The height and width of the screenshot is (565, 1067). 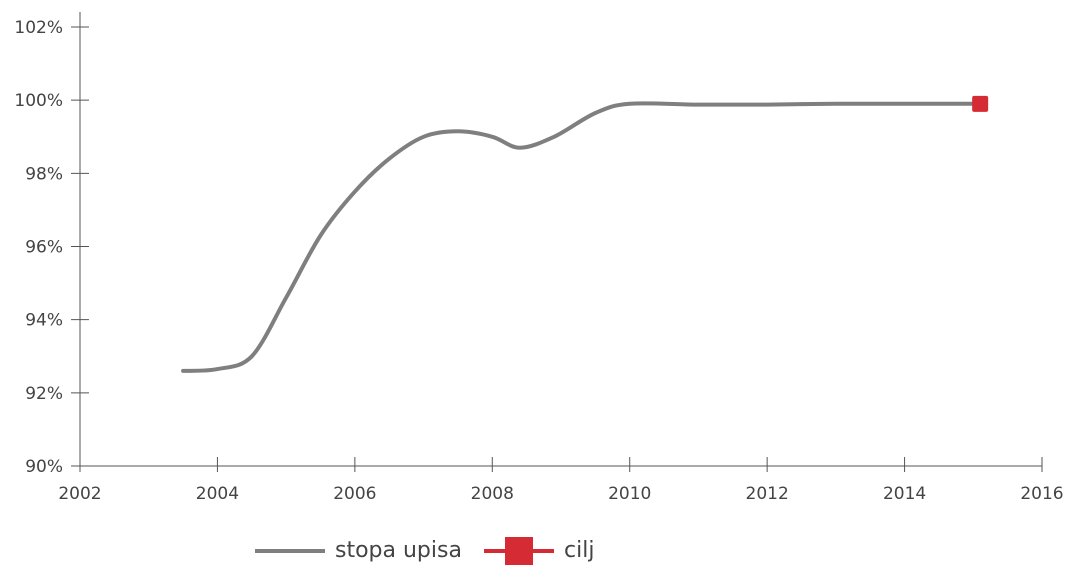 I want to click on y-axis: 90% 92% 94% 96% 98% 100% 102%, so click(x=51, y=244).